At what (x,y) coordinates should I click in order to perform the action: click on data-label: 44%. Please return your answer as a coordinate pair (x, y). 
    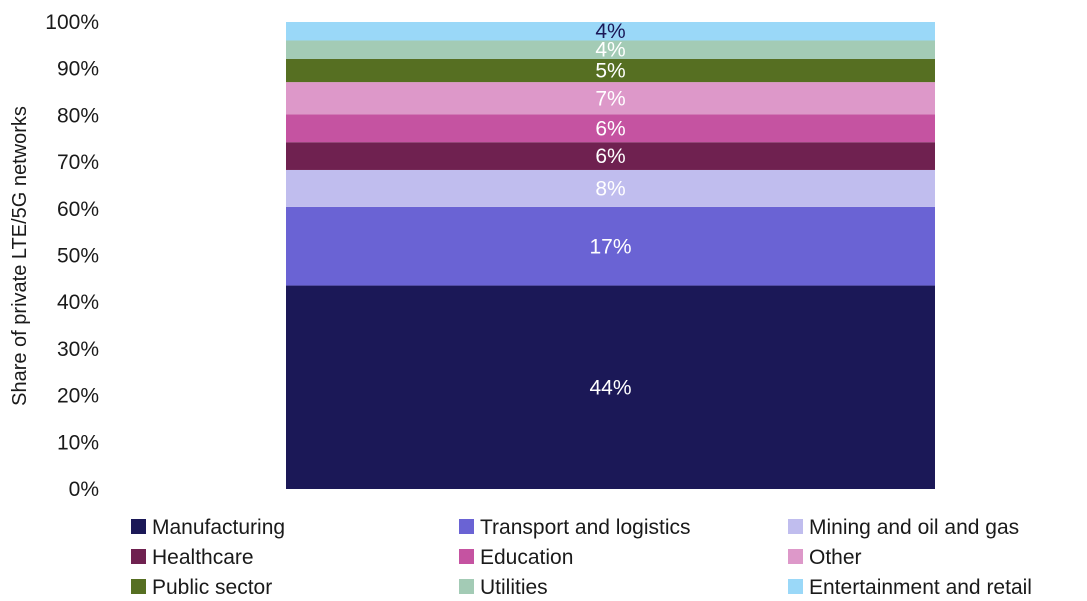
    Looking at the image, I should click on (610, 387).